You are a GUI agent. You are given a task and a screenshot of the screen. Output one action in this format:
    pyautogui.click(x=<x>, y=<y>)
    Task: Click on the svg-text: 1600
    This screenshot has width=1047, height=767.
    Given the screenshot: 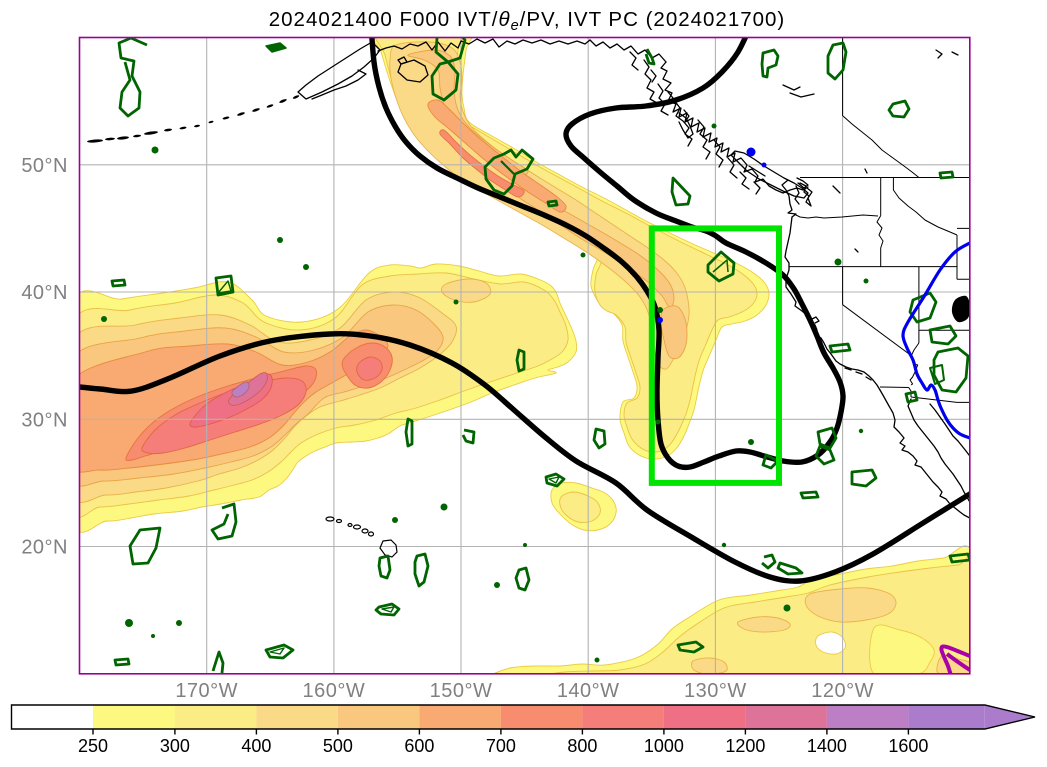 What is the action you would take?
    pyautogui.click(x=908, y=746)
    